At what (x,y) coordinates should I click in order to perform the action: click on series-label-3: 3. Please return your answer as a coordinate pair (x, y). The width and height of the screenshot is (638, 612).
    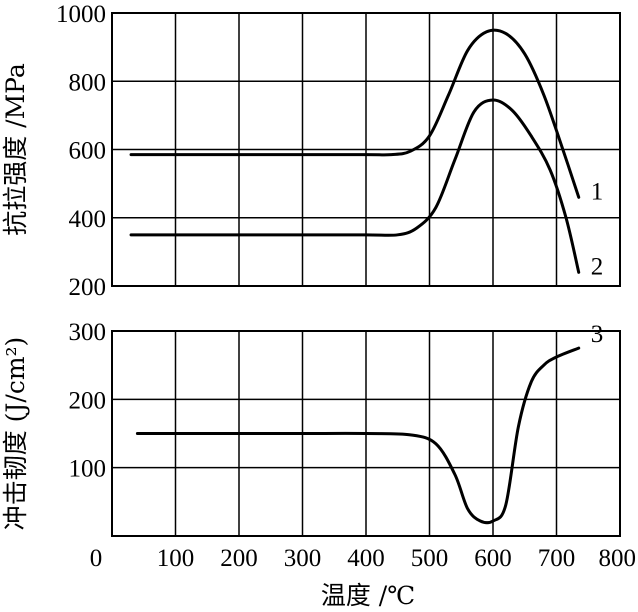
    Looking at the image, I should click on (597, 334).